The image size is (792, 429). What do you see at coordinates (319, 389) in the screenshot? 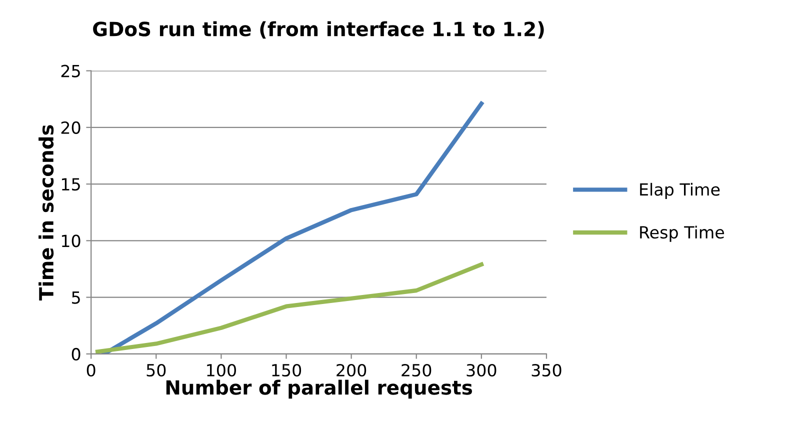
I see `x-axis-title: Number of parallel requests` at bounding box center [319, 389].